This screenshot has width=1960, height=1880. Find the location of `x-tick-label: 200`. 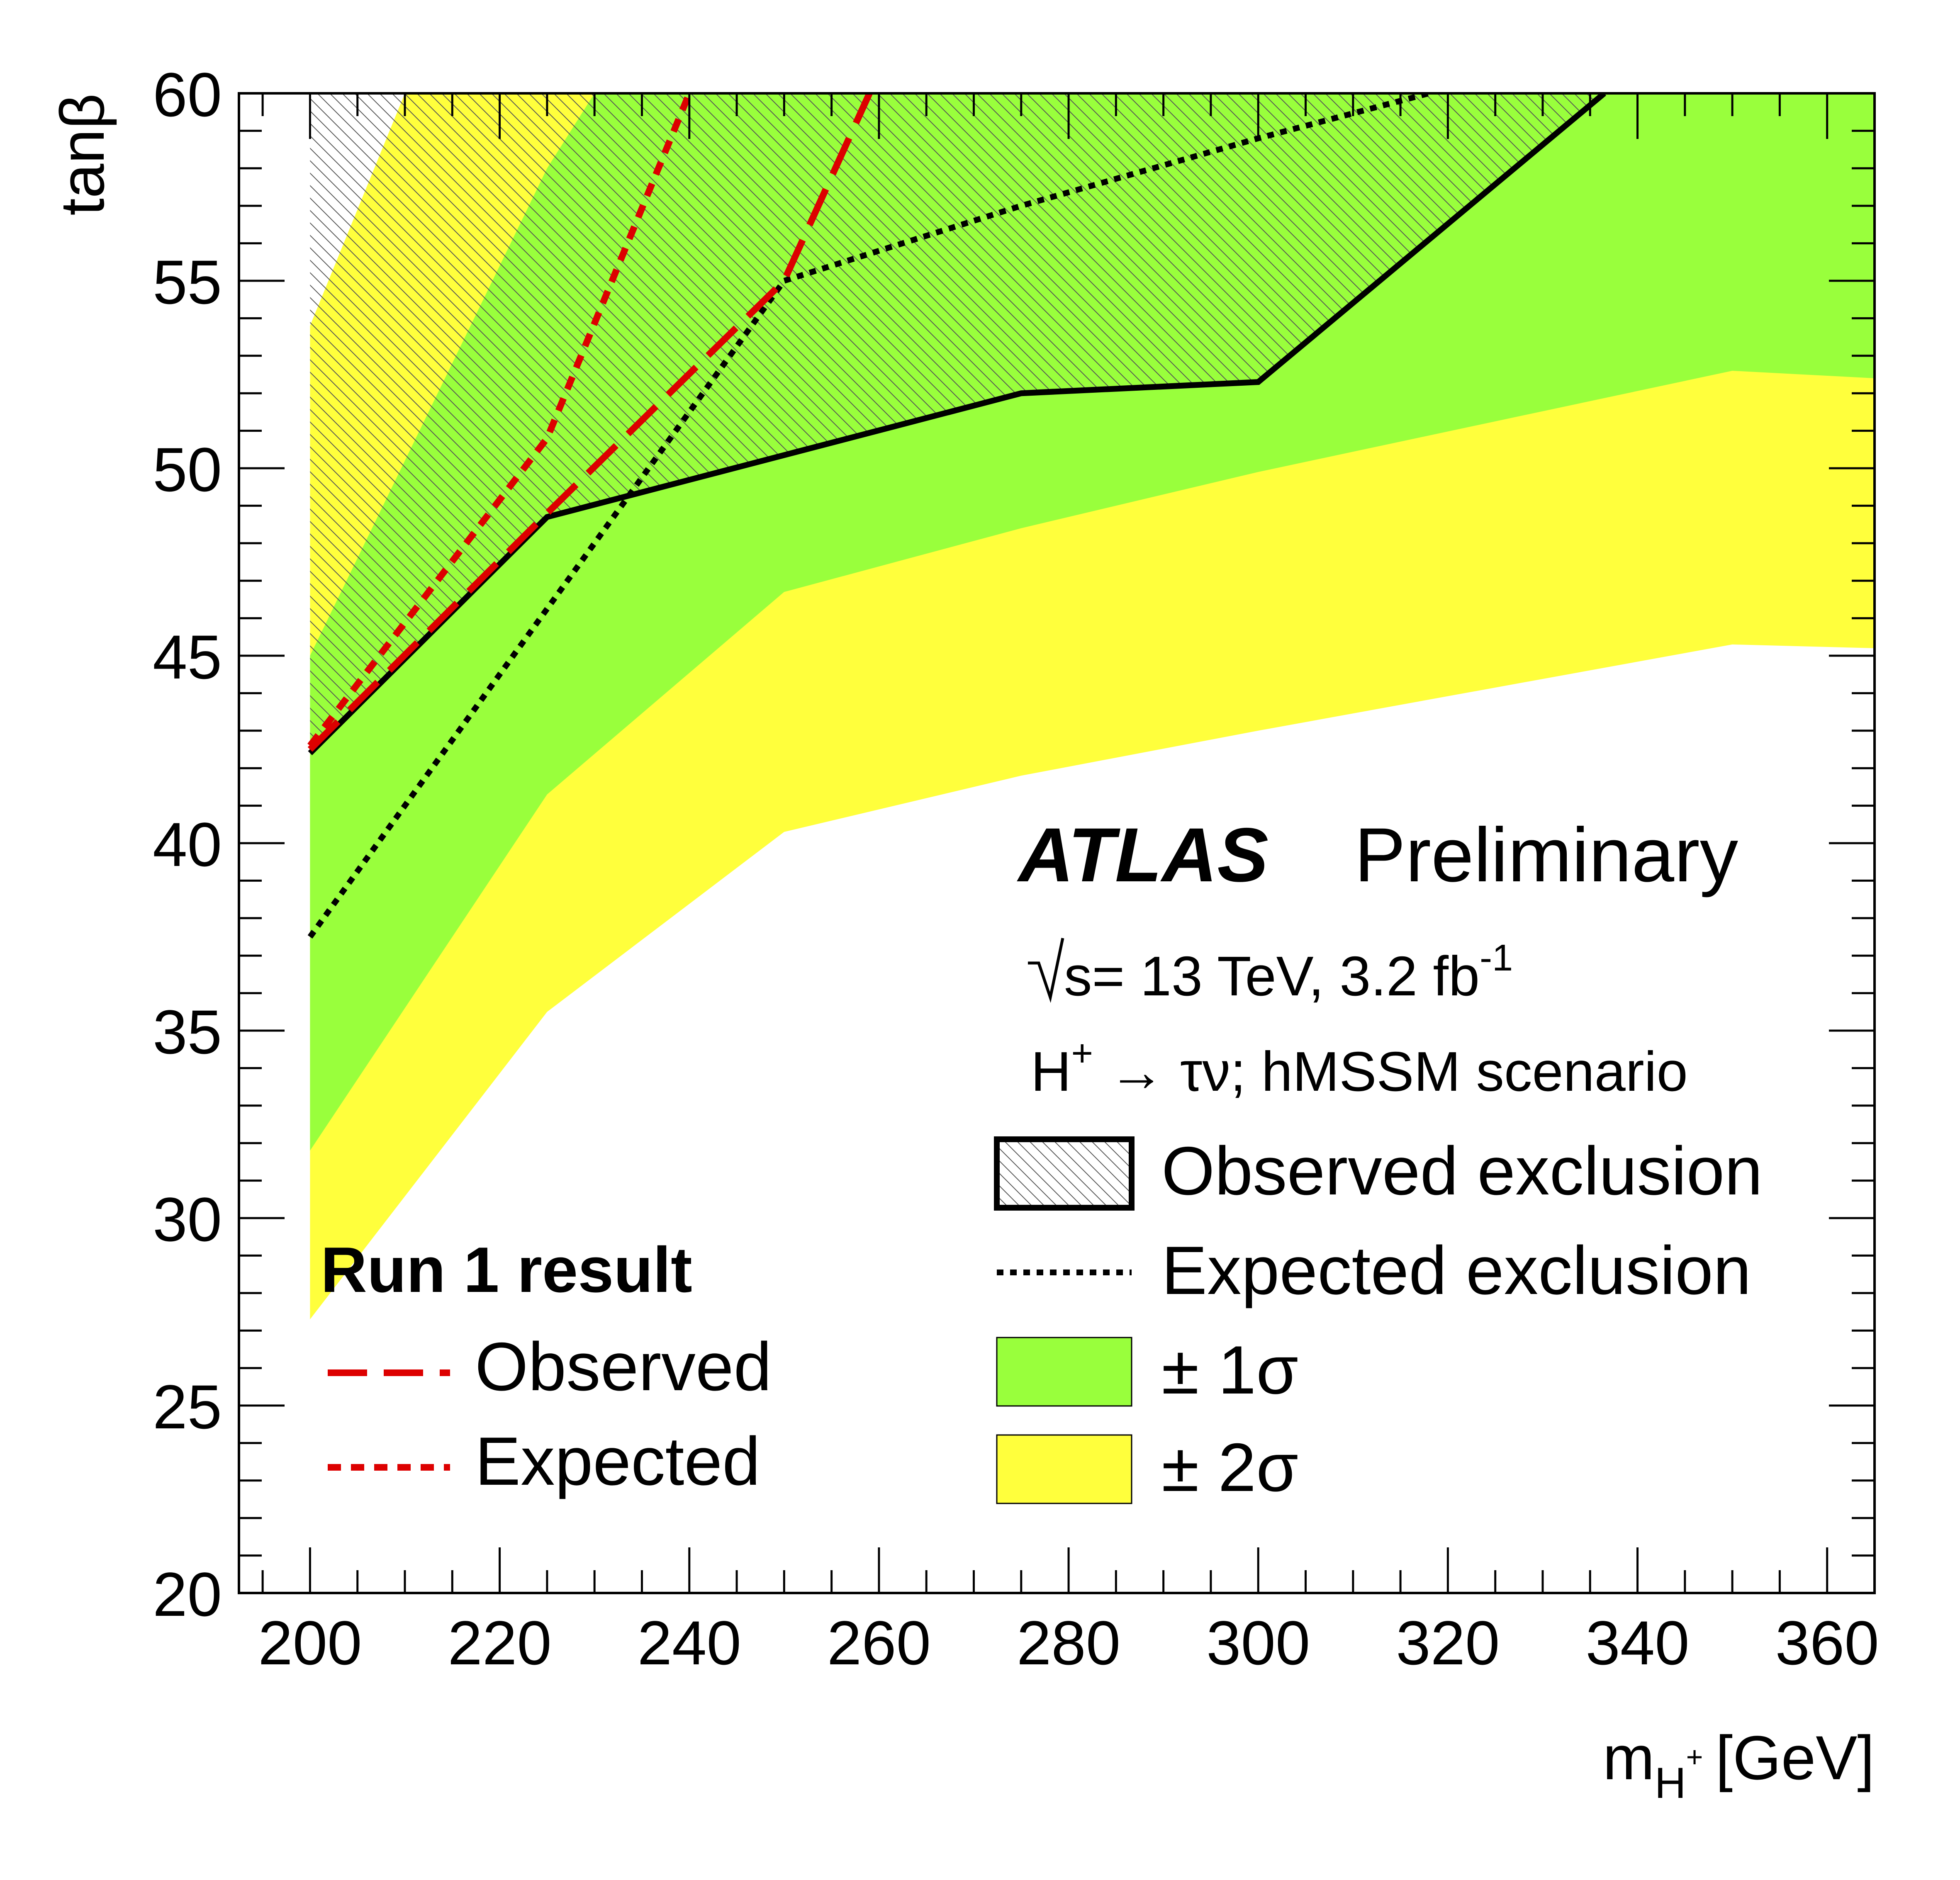

x-tick-label: 200 is located at coordinates (310, 1643).